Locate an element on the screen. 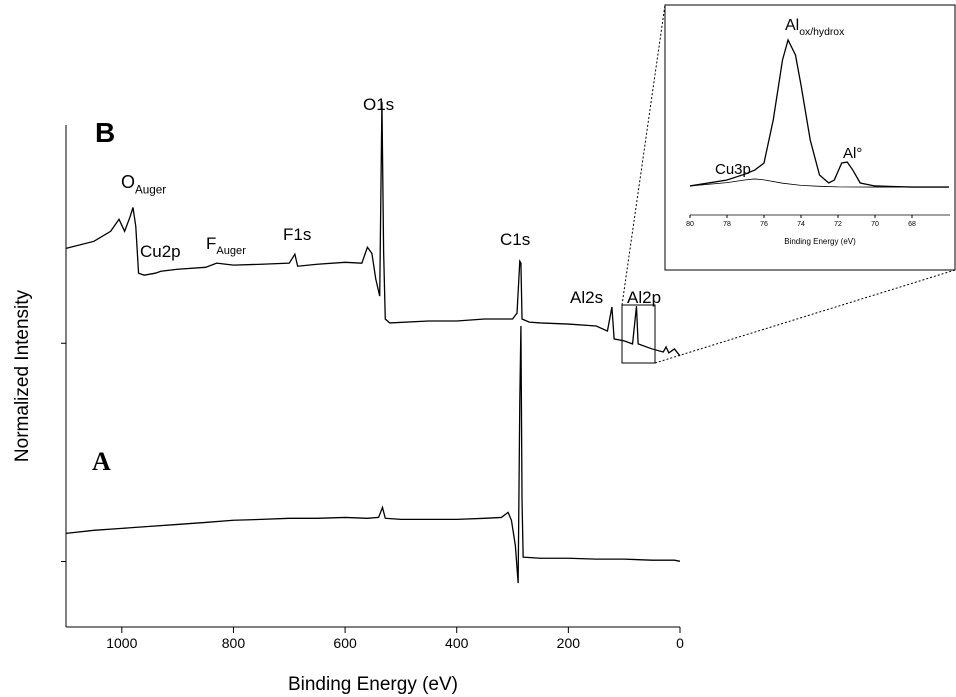 This screenshot has width=956, height=697. peak-label: Cu3p is located at coordinates (733, 169).